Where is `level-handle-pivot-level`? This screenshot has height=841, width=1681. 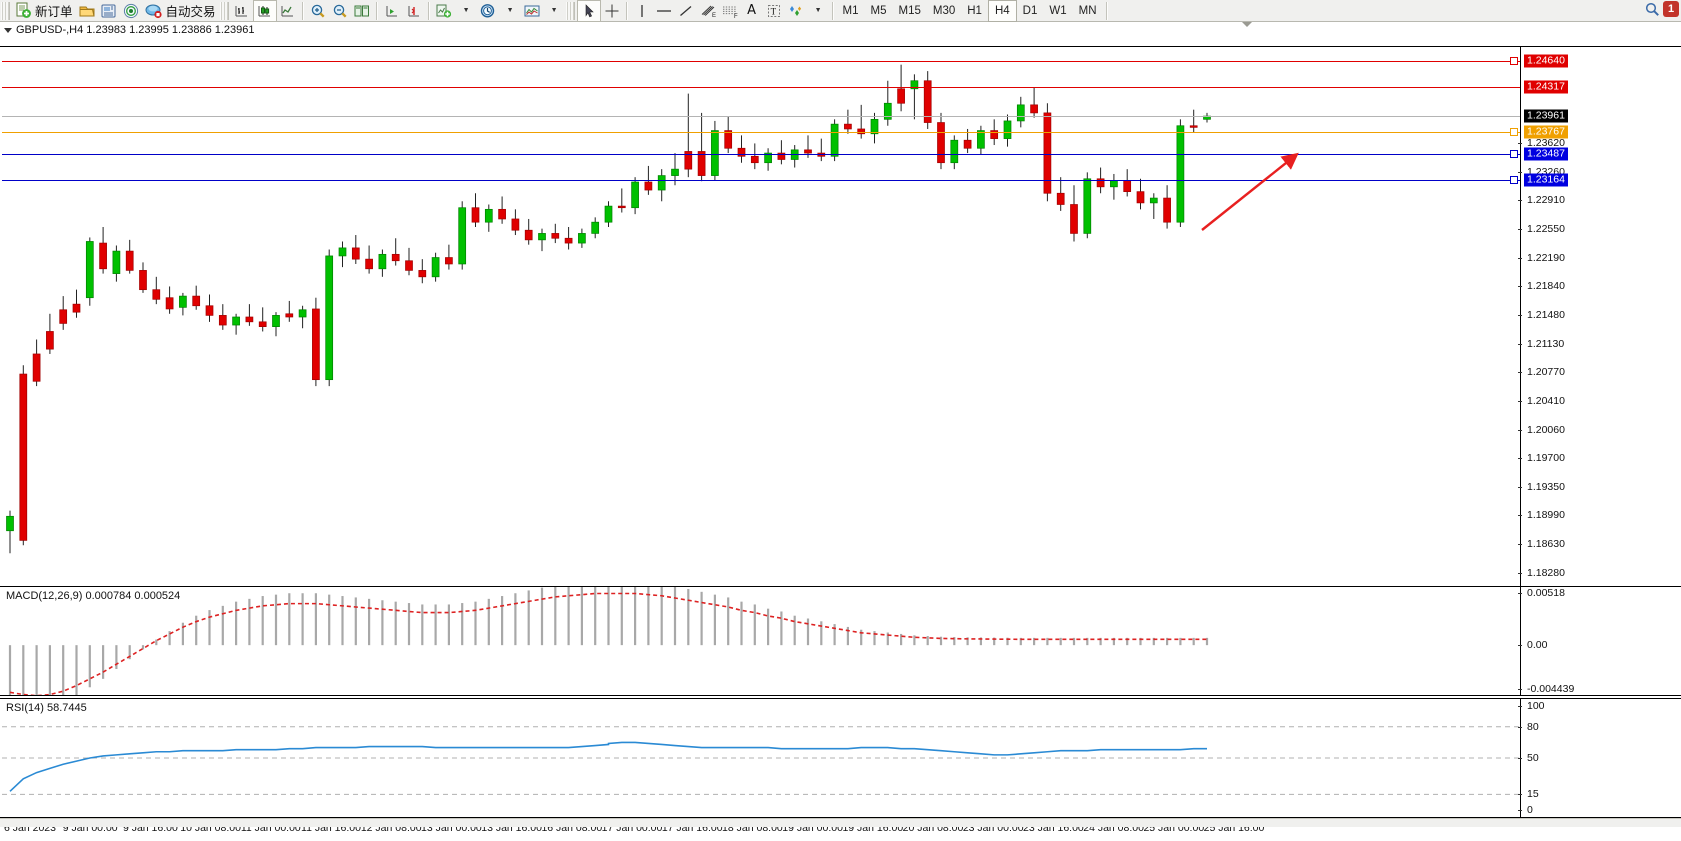 level-handle-pivot-level is located at coordinates (1514, 131).